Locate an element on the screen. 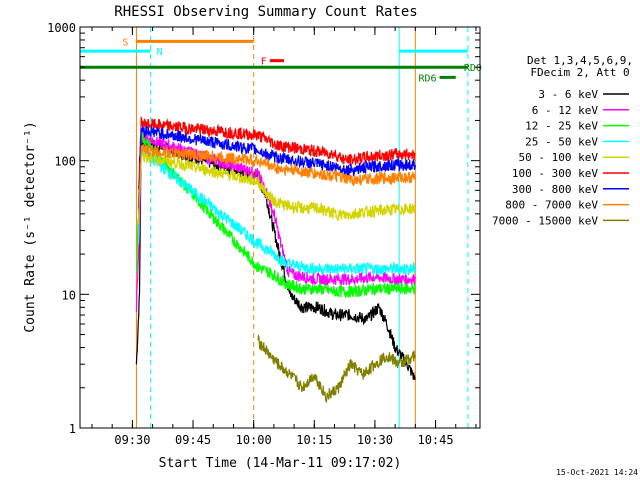  x-tick-label-0: 09:30 is located at coordinates (132, 440).